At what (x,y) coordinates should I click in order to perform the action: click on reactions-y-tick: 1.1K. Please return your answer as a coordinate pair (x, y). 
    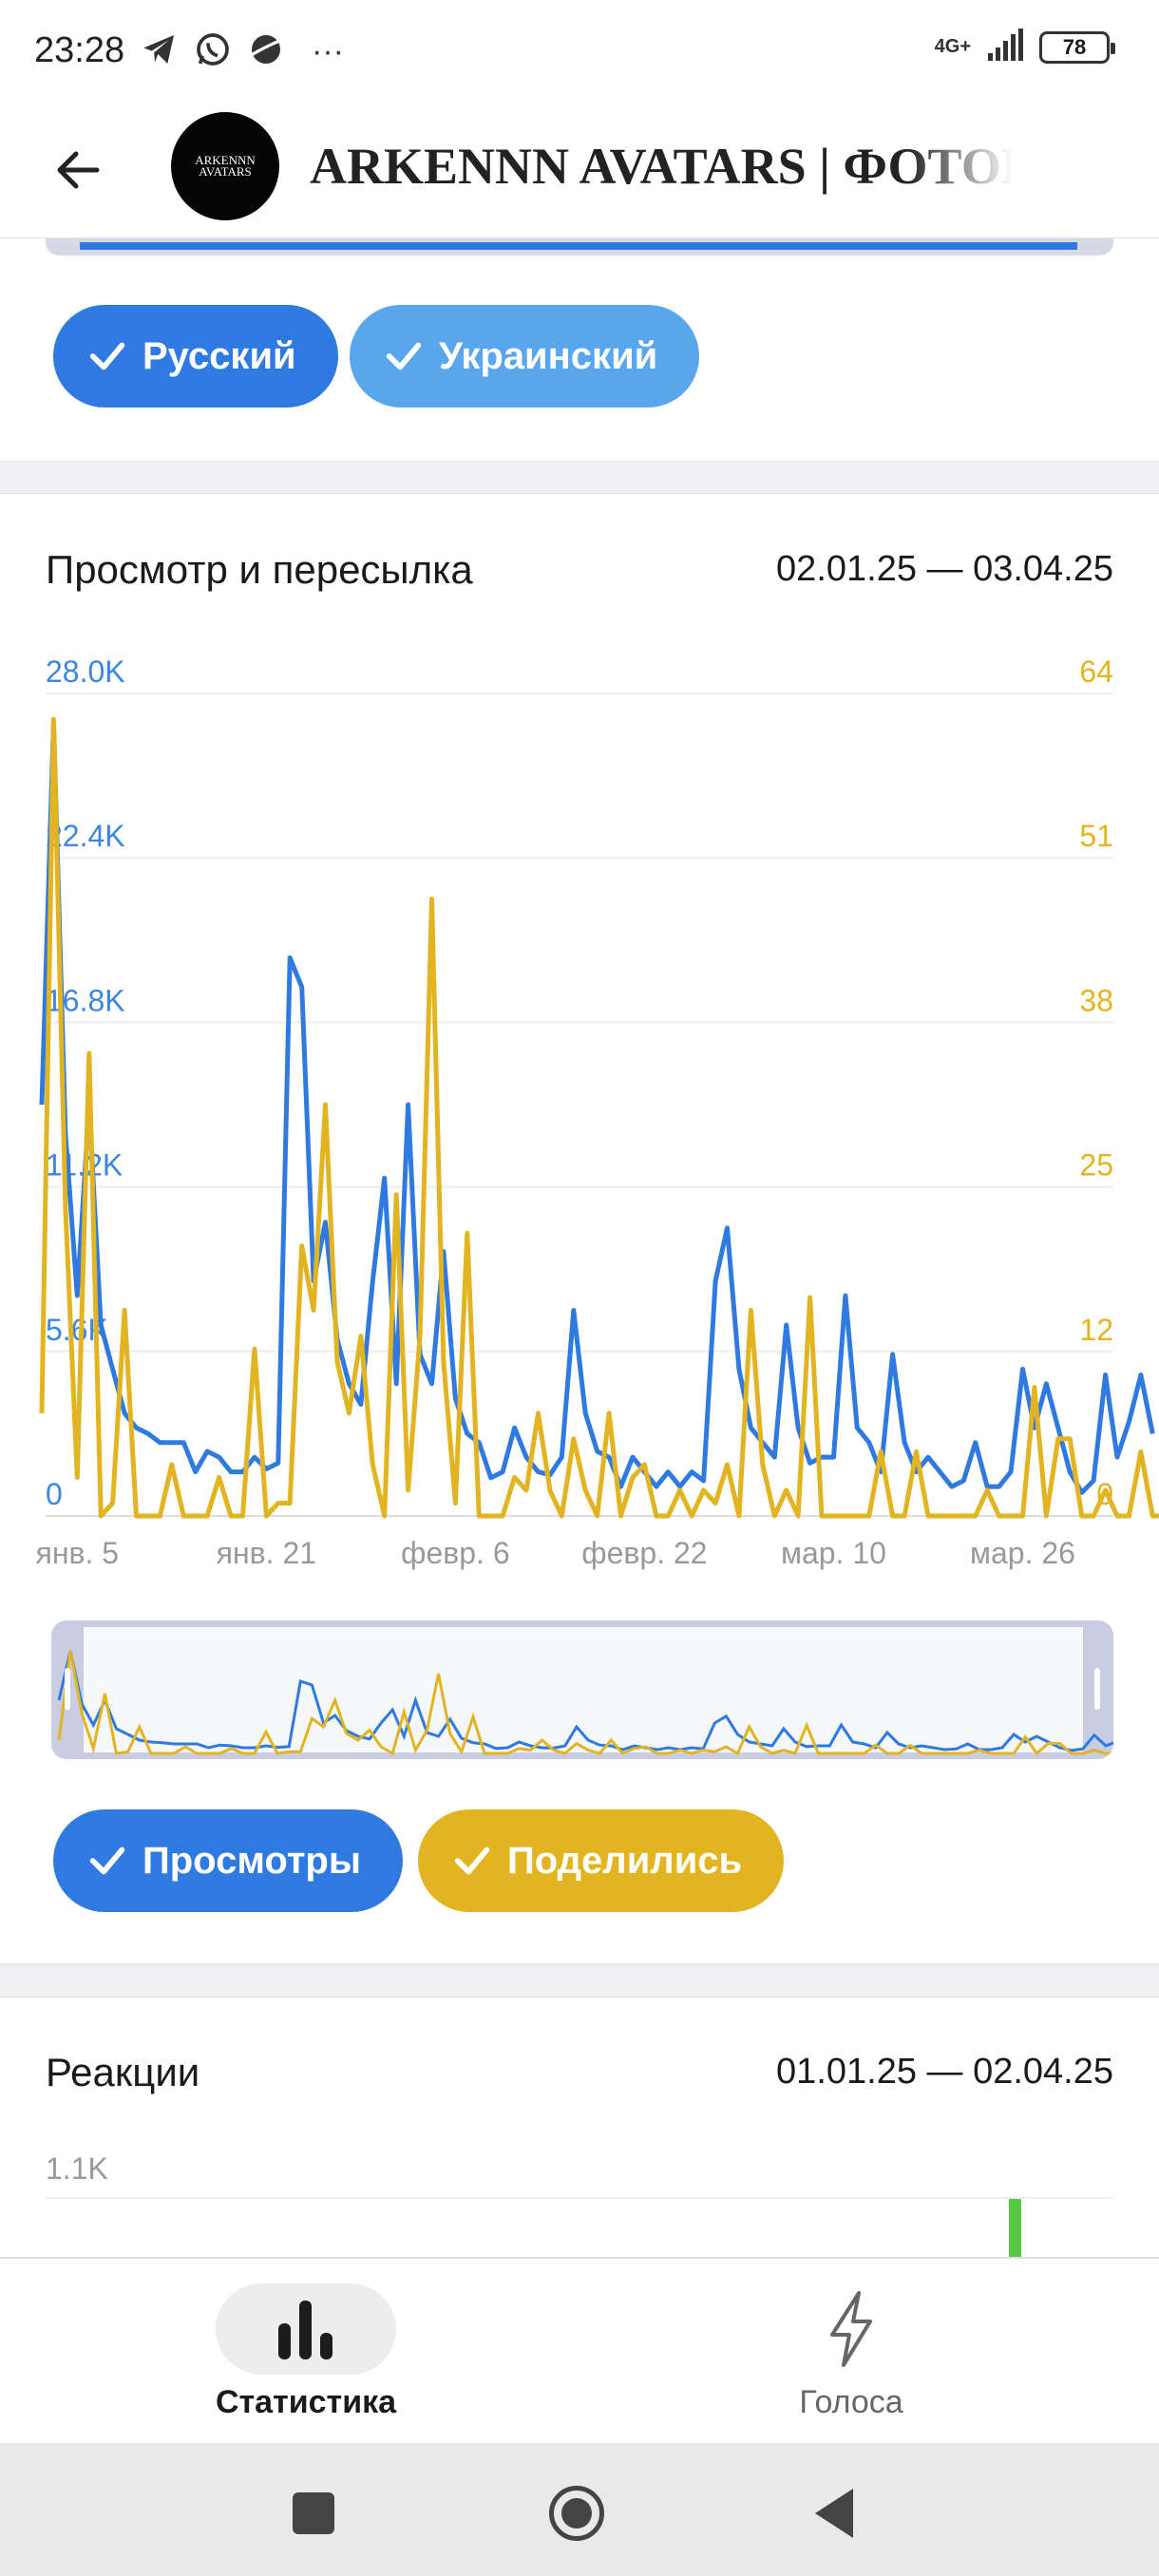
    Looking at the image, I should click on (77, 2168).